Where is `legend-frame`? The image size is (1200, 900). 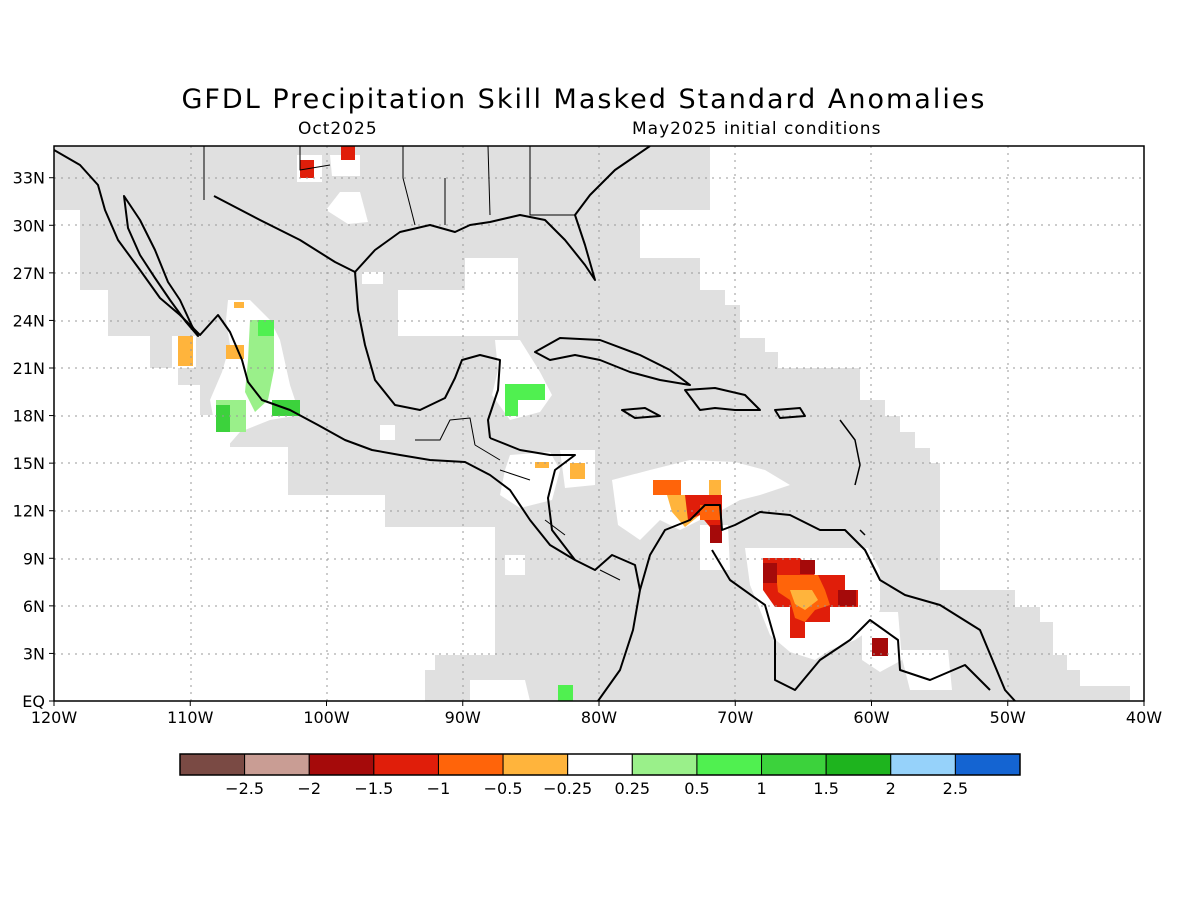 legend-frame is located at coordinates (600, 764).